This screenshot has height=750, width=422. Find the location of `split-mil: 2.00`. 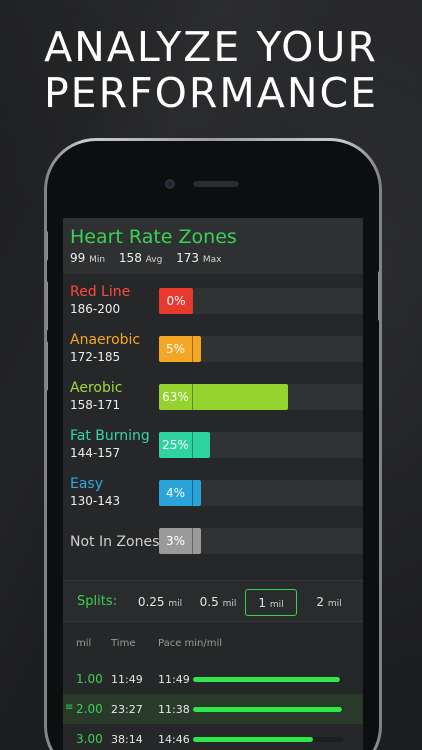

split-mil: 2.00 is located at coordinates (89, 709).